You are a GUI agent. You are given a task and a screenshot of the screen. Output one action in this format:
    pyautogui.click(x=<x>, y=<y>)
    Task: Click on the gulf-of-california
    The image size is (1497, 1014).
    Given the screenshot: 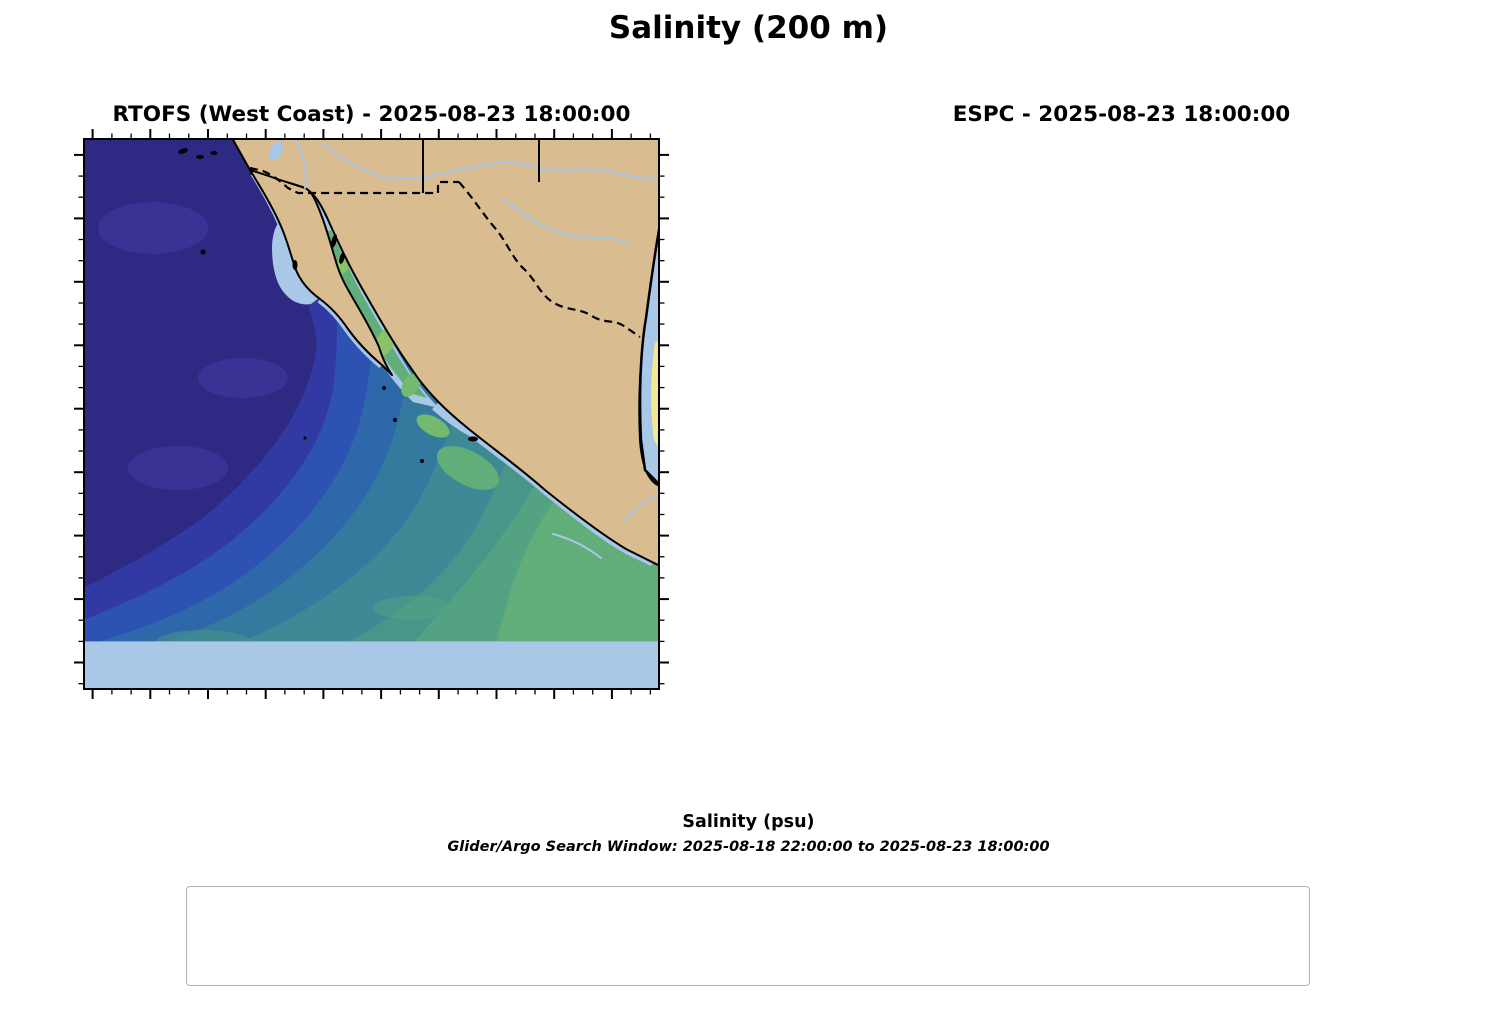 What is the action you would take?
    pyautogui.click(x=369, y=298)
    